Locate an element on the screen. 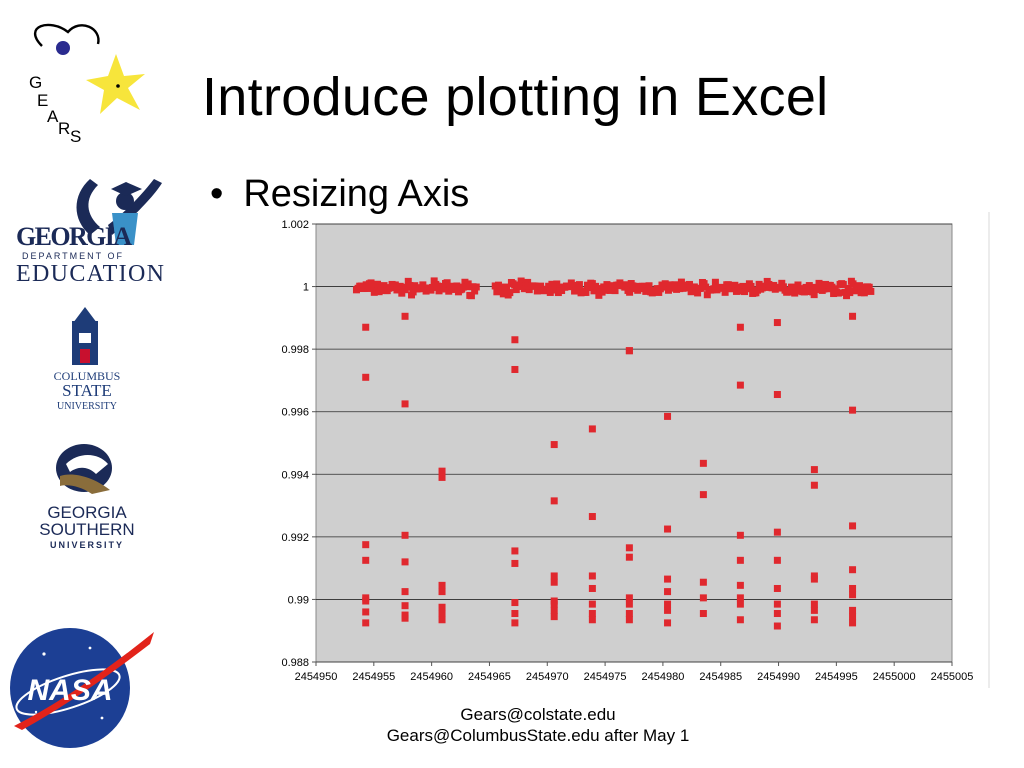 The width and height of the screenshot is (1024, 768). doe-line3: EDUCATION is located at coordinates (90, 273).